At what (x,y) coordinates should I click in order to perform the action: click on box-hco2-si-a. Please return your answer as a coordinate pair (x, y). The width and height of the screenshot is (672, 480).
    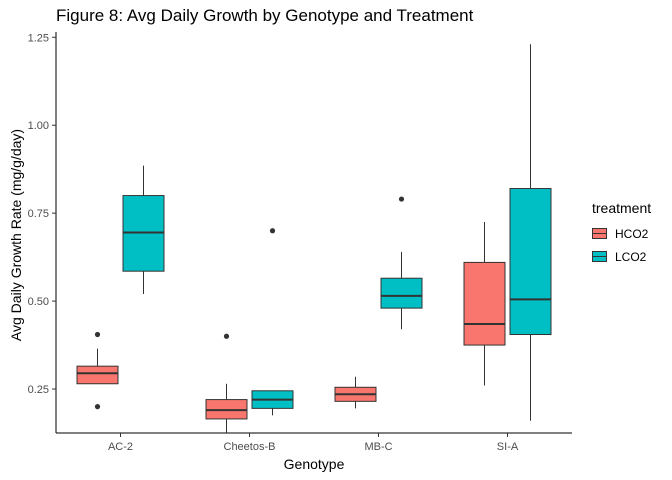
    Looking at the image, I should click on (484, 303).